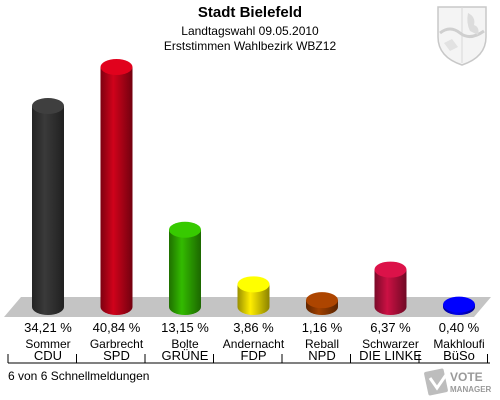 This screenshot has width=500, height=400. I want to click on candidate-label: Garbrecht, so click(117, 344).